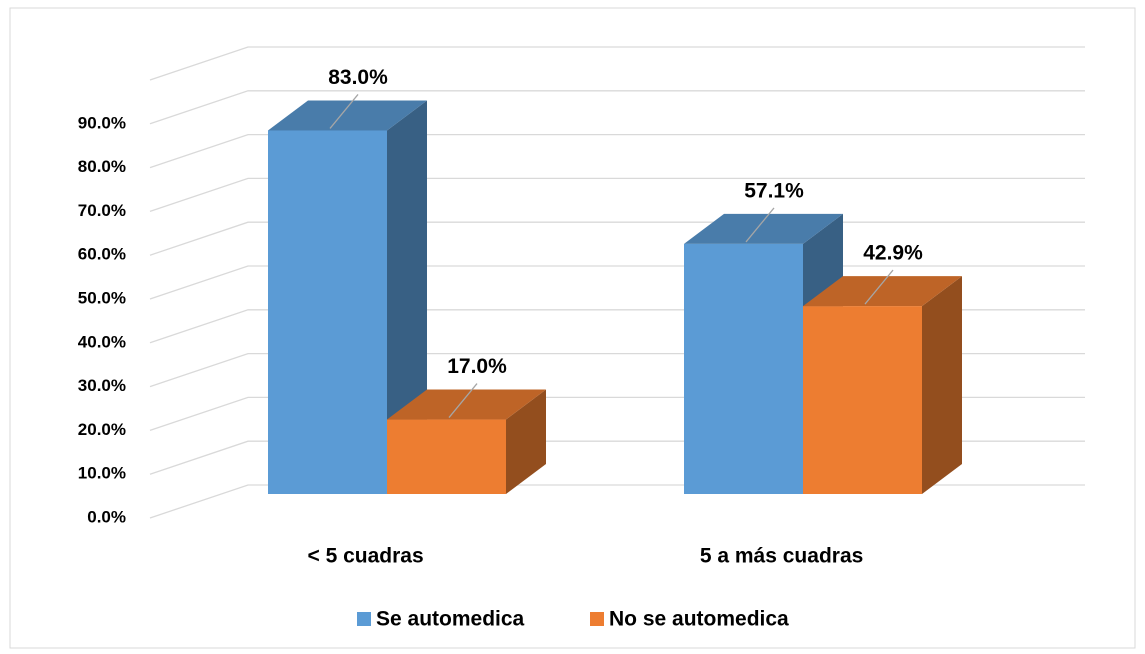  I want to click on legend-label: No se automedica, so click(699, 619).